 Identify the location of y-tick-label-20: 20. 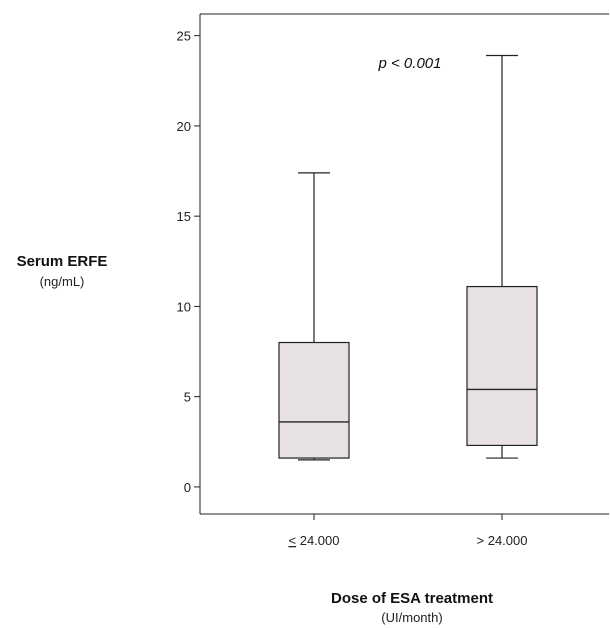
(184, 126).